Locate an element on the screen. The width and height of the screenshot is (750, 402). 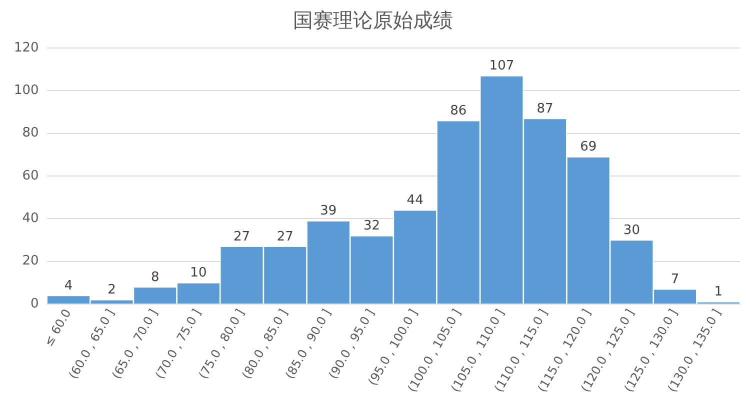
data-label: 1 is located at coordinates (718, 292).